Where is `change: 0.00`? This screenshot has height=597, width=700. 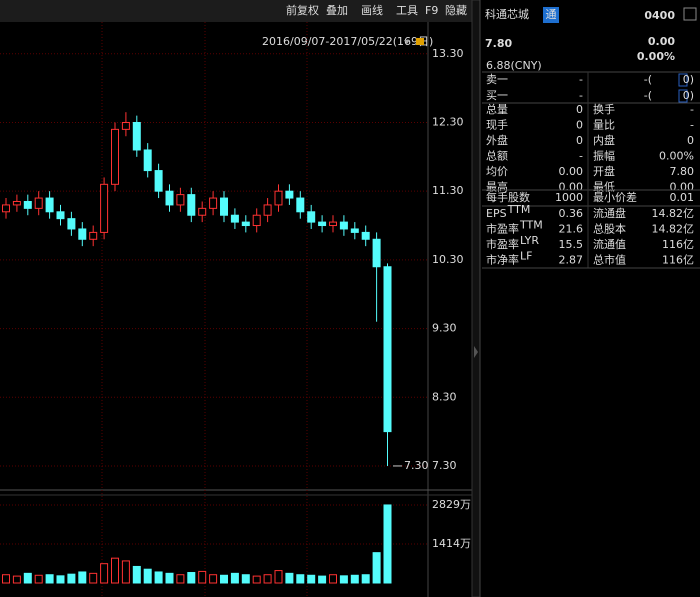 change: 0.00 is located at coordinates (661, 41).